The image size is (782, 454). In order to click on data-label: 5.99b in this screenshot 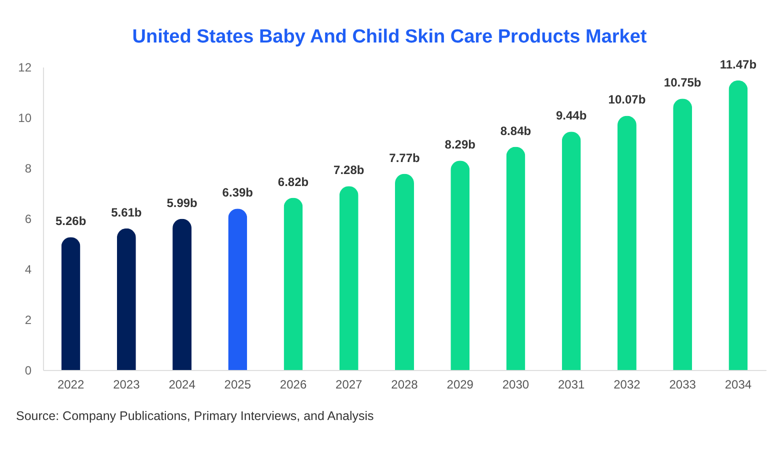, I will do `click(182, 203)`.